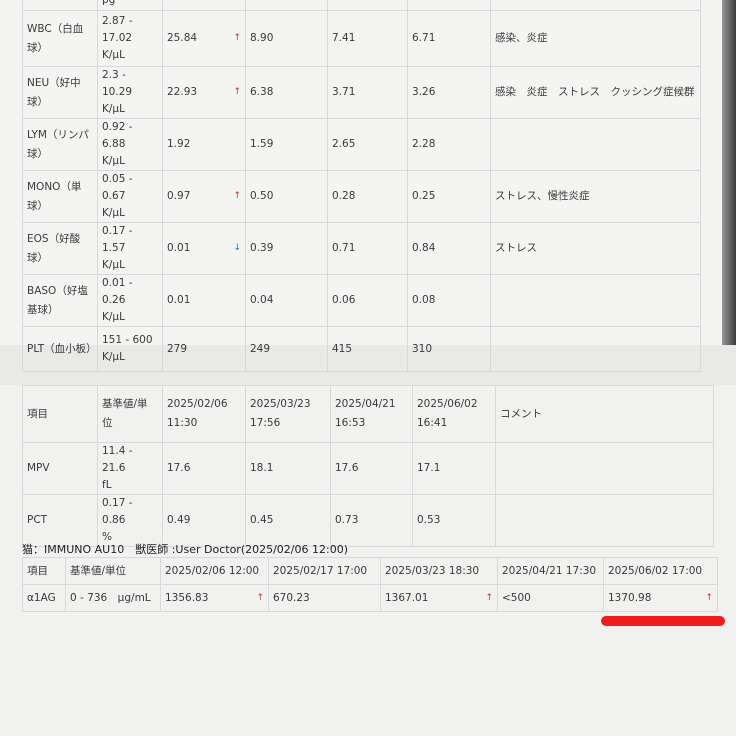 Image resolution: width=736 pixels, height=736 pixels. What do you see at coordinates (550, 571) in the screenshot?
I see `column-header: 2025/04/21 17:30` at bounding box center [550, 571].